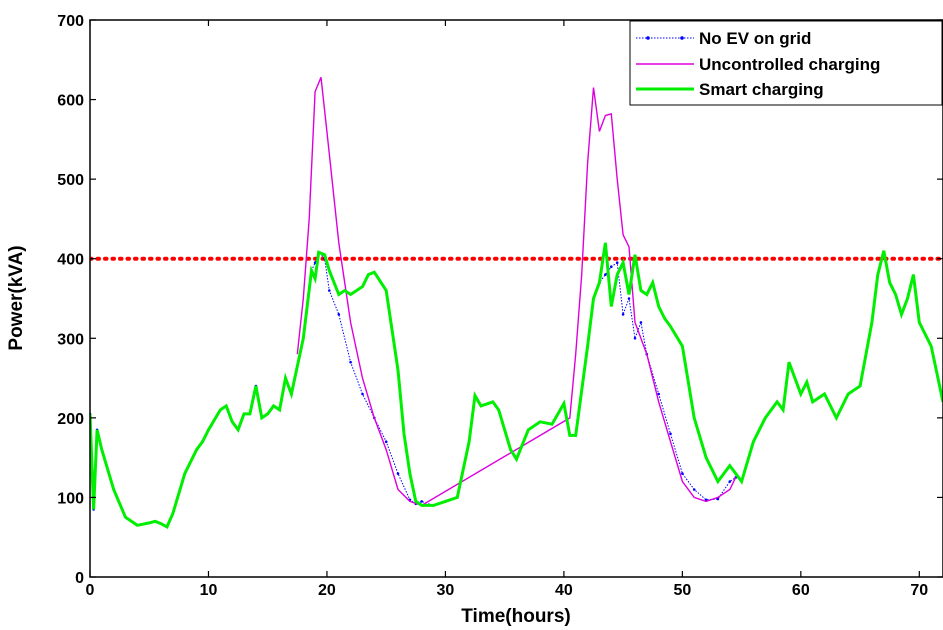  Describe the element at coordinates (515, 616) in the screenshot. I see `x-axis-title: Time(hours)` at that location.